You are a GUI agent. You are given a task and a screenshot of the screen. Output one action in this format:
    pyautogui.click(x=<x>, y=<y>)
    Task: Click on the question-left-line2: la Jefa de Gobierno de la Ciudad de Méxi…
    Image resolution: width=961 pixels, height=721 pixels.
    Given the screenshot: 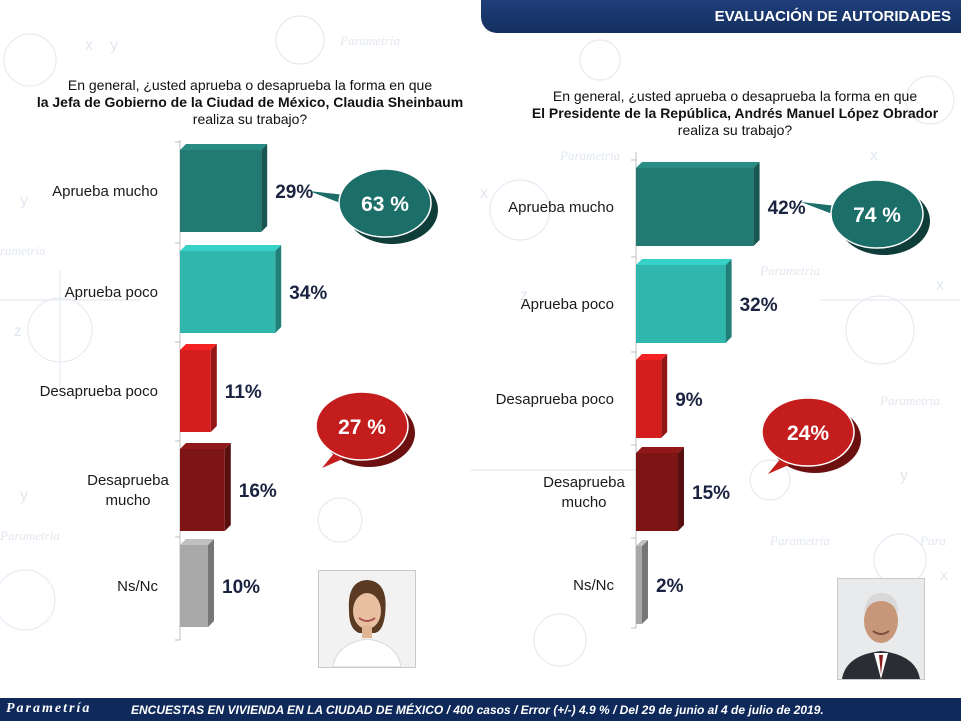 What is the action you would take?
    pyautogui.click(x=250, y=102)
    